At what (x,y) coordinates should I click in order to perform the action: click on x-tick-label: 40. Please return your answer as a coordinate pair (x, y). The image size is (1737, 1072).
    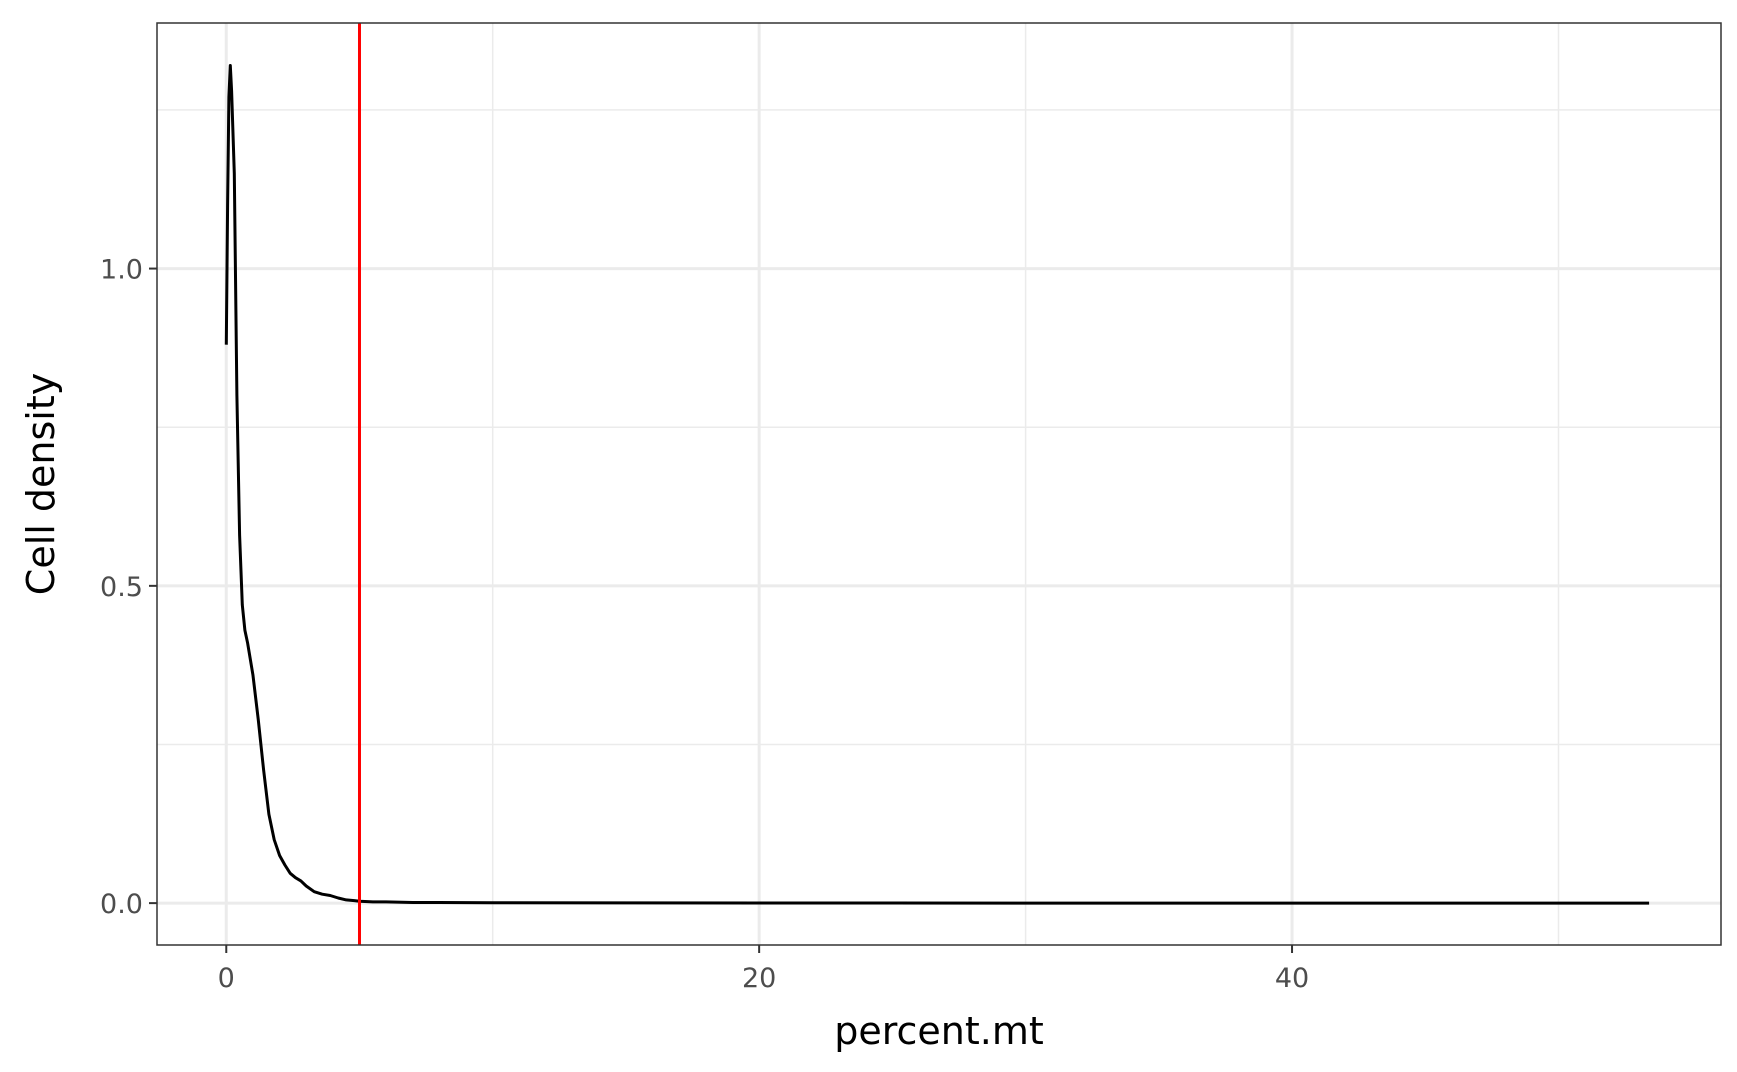
    Looking at the image, I should click on (1292, 978).